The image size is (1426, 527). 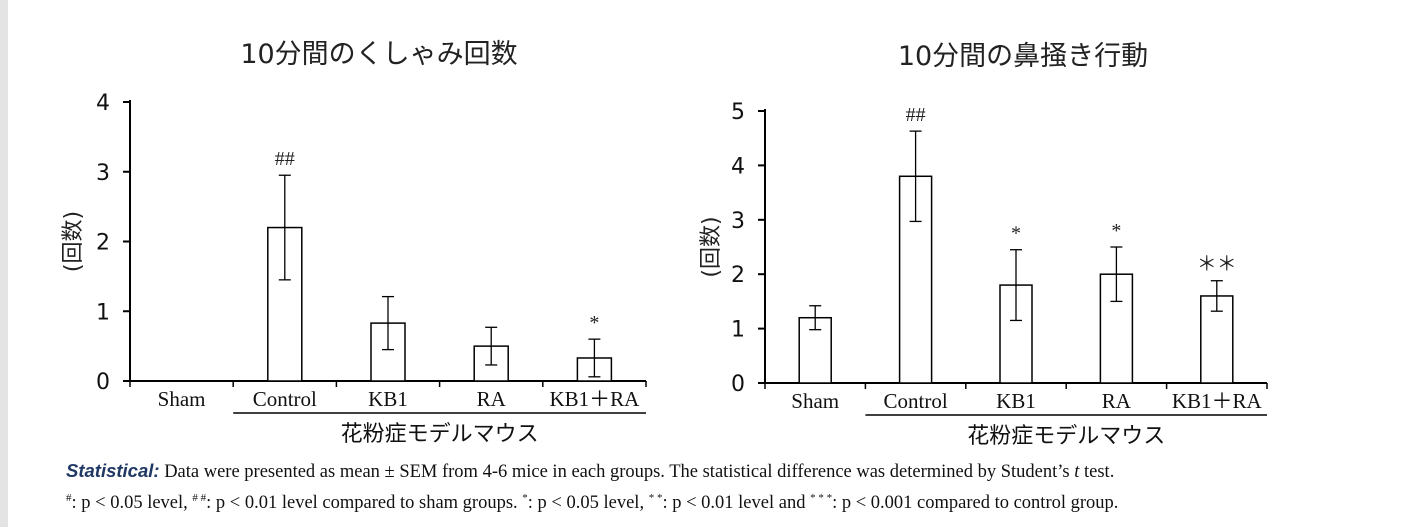 What do you see at coordinates (285, 304) in the screenshot?
I see `bar` at bounding box center [285, 304].